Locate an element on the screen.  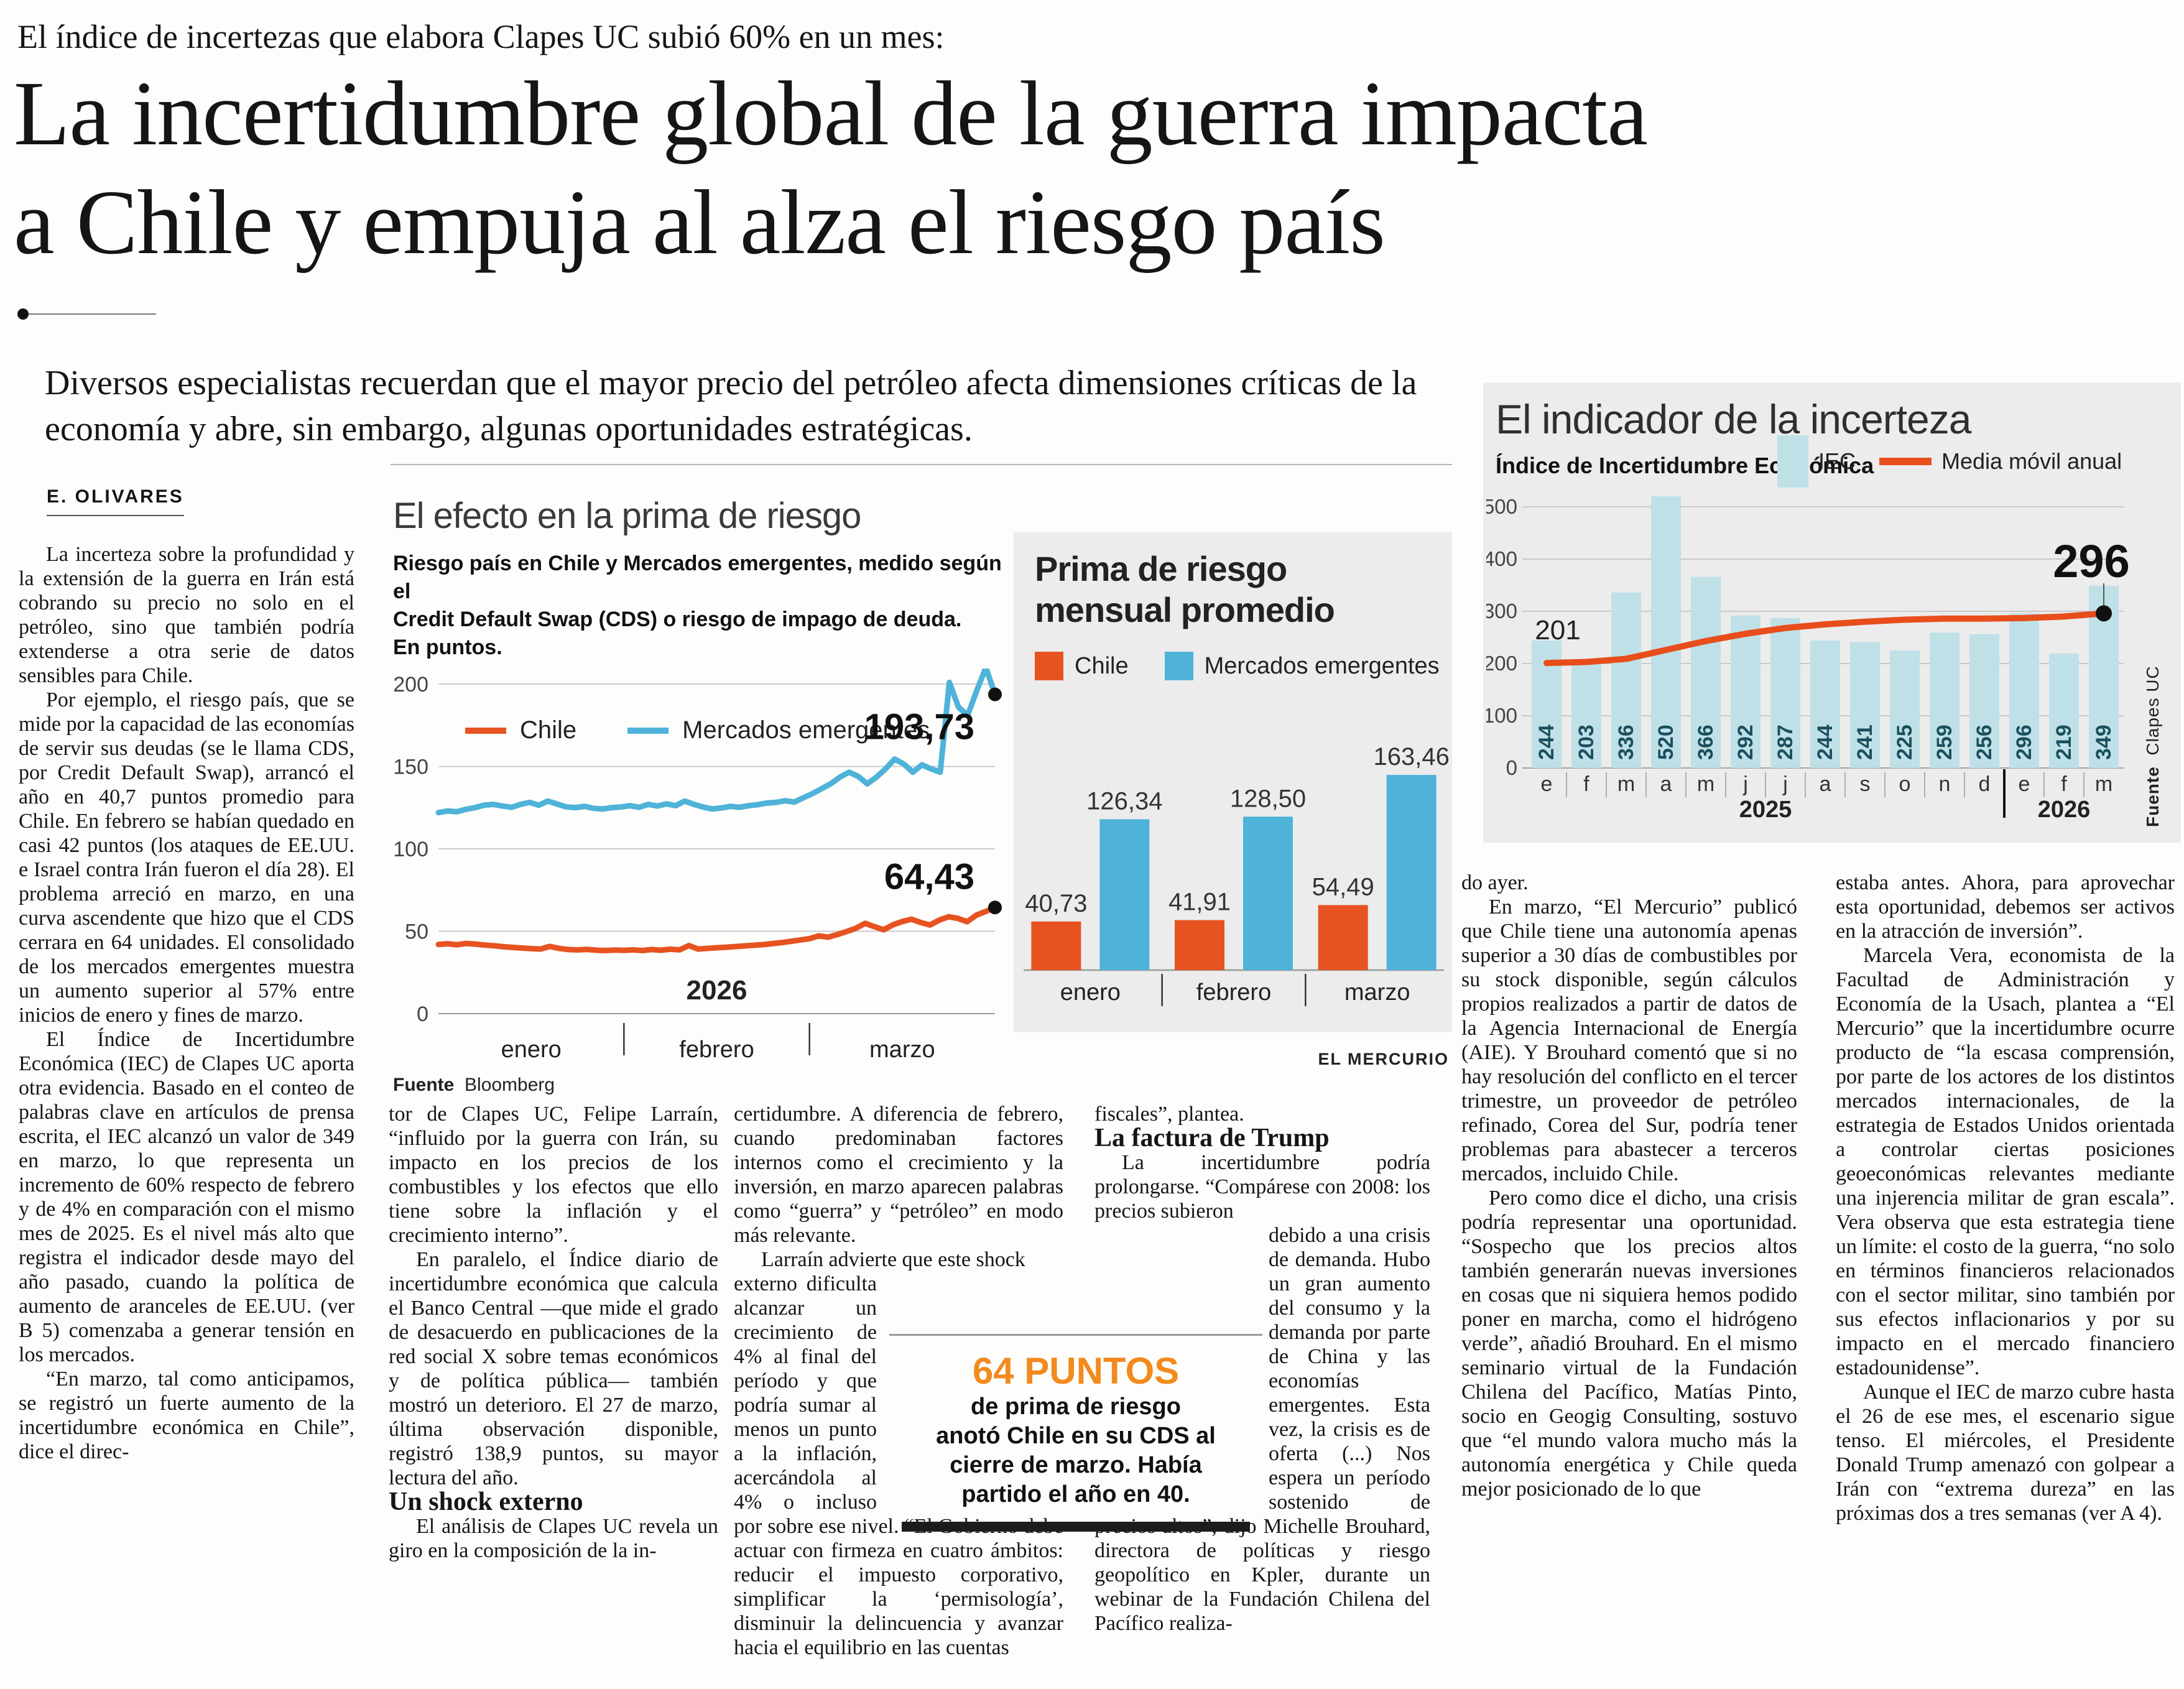
paragraph: fiscales”, plantea. is located at coordinates (1169, 1114).